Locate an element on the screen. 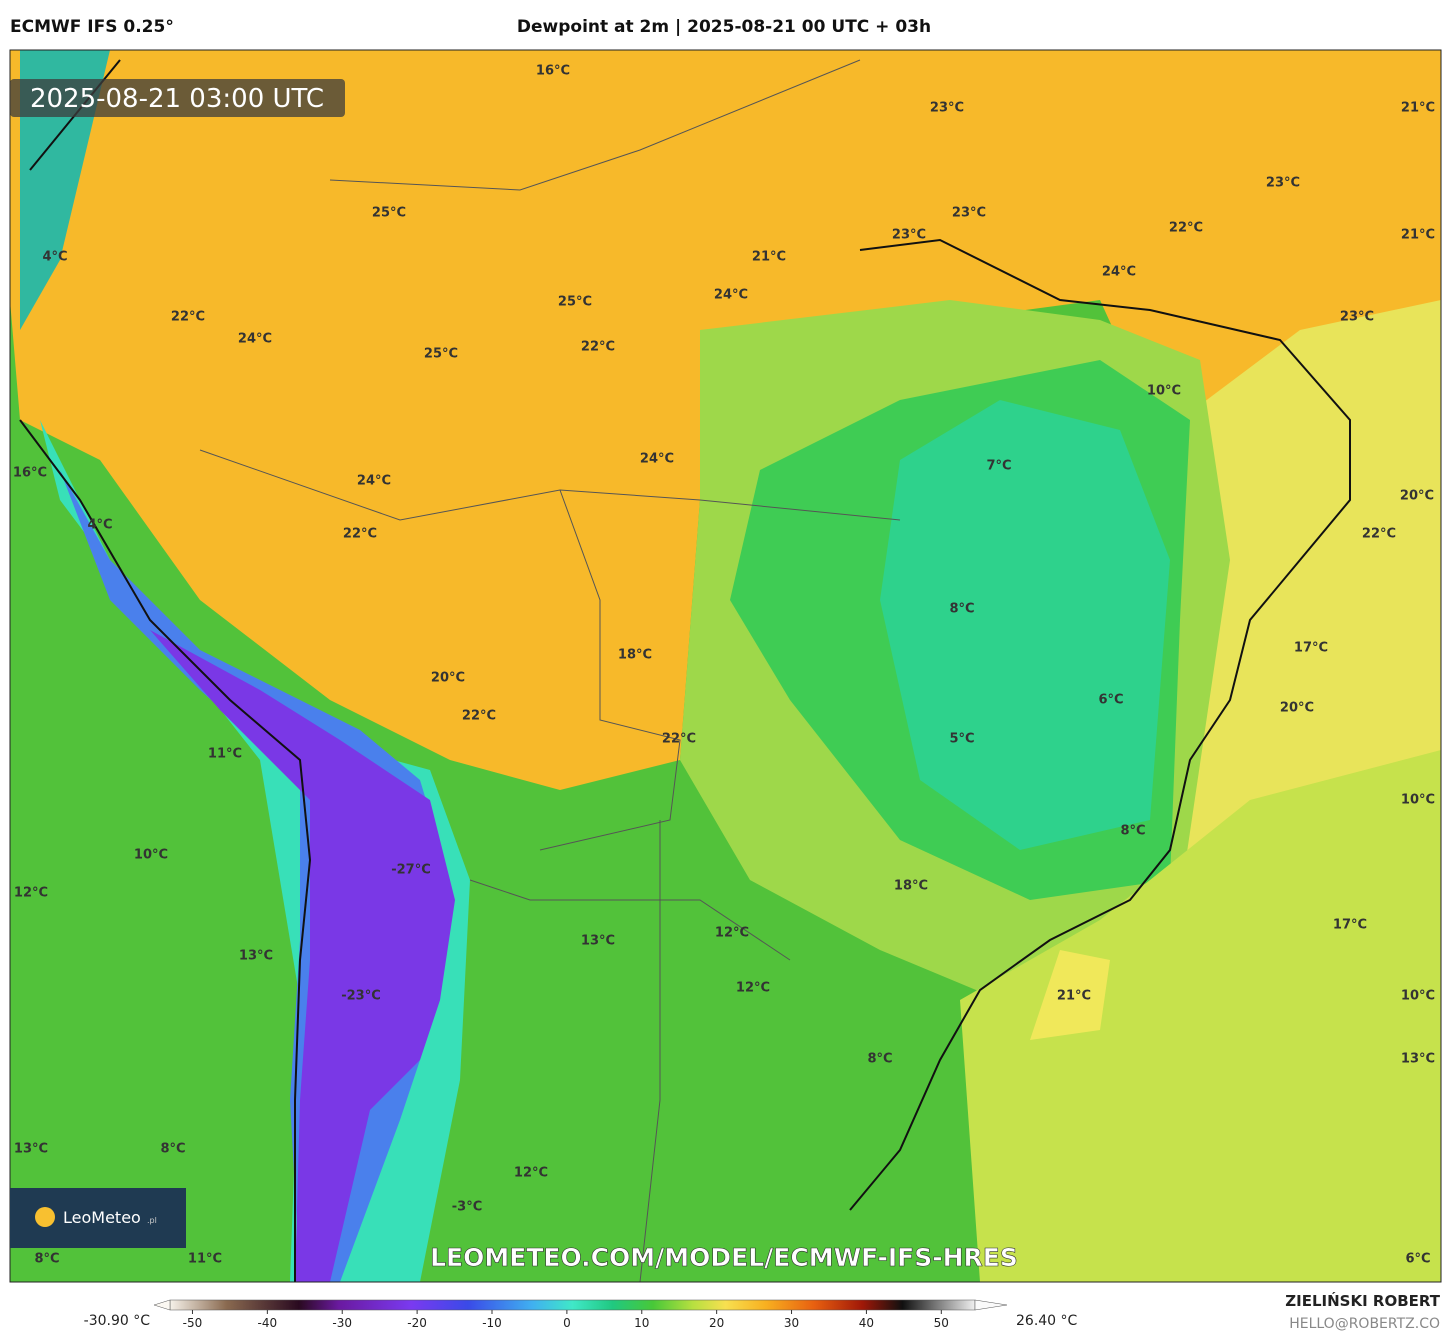  timestamp: 2025-08-21 03:00 UTC is located at coordinates (177, 99).